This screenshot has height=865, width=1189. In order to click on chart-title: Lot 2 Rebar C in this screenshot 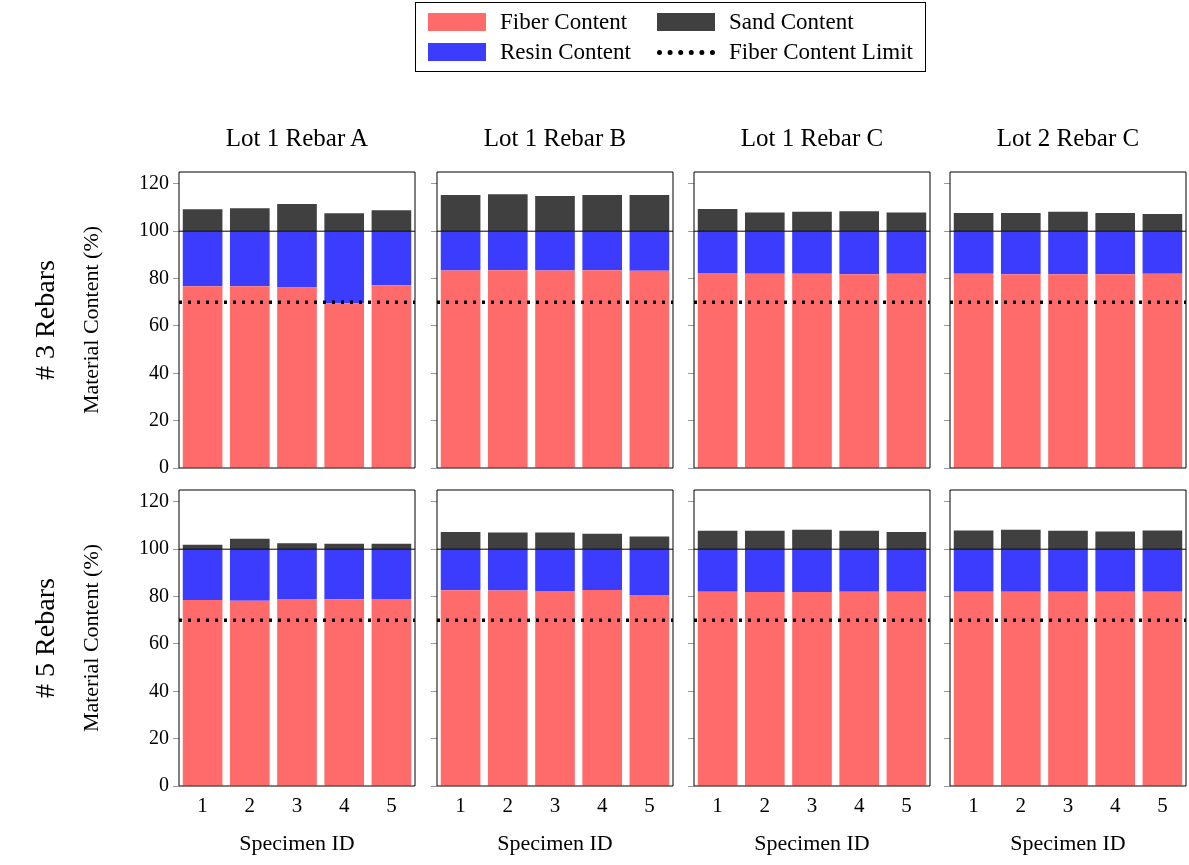, I will do `click(1068, 138)`.